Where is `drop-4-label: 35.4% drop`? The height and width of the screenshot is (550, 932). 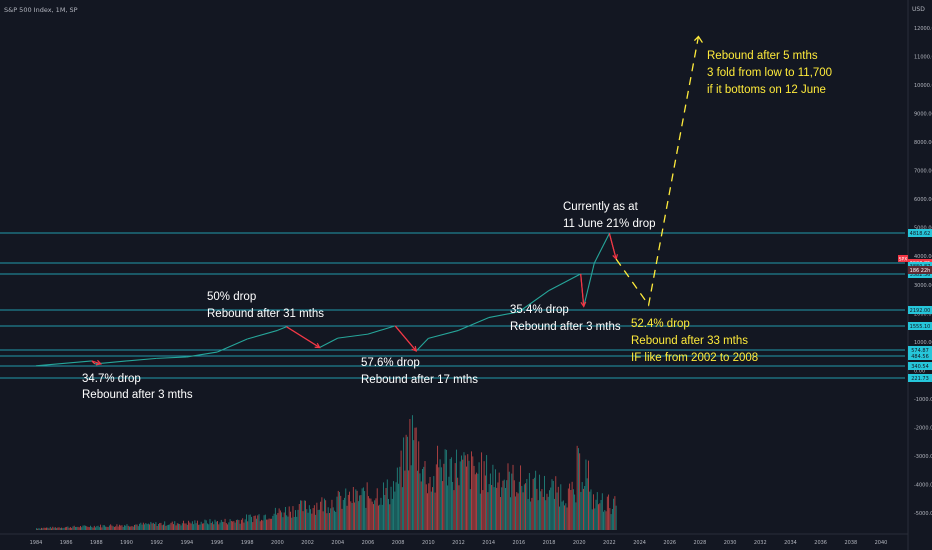
drop-4-label: 35.4% drop is located at coordinates (539, 310).